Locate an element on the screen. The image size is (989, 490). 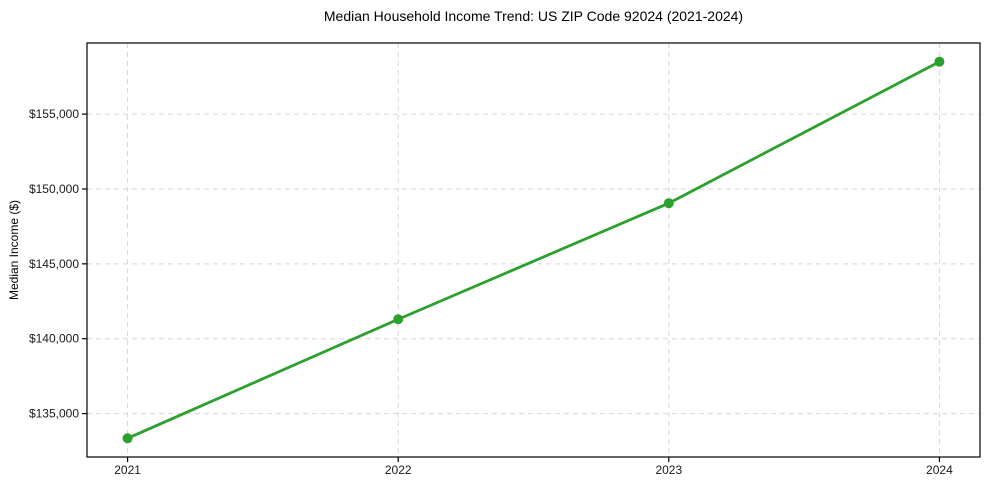
x-tick-label-2024: 2024 is located at coordinates (939, 470).